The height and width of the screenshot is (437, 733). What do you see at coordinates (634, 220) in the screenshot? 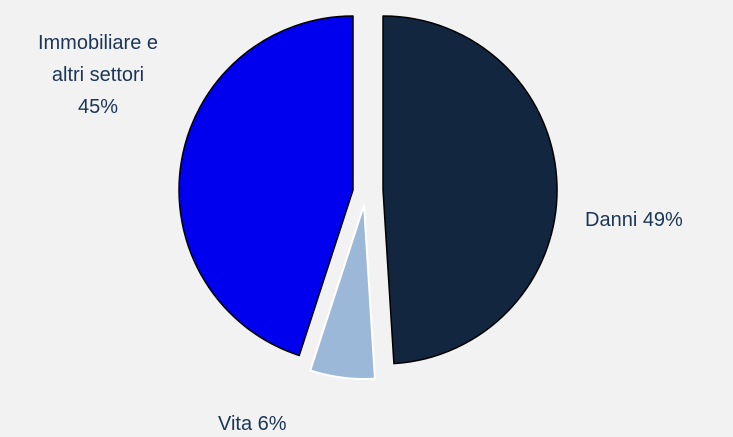
I see `slice-label-danni: Danni 49%` at bounding box center [634, 220].